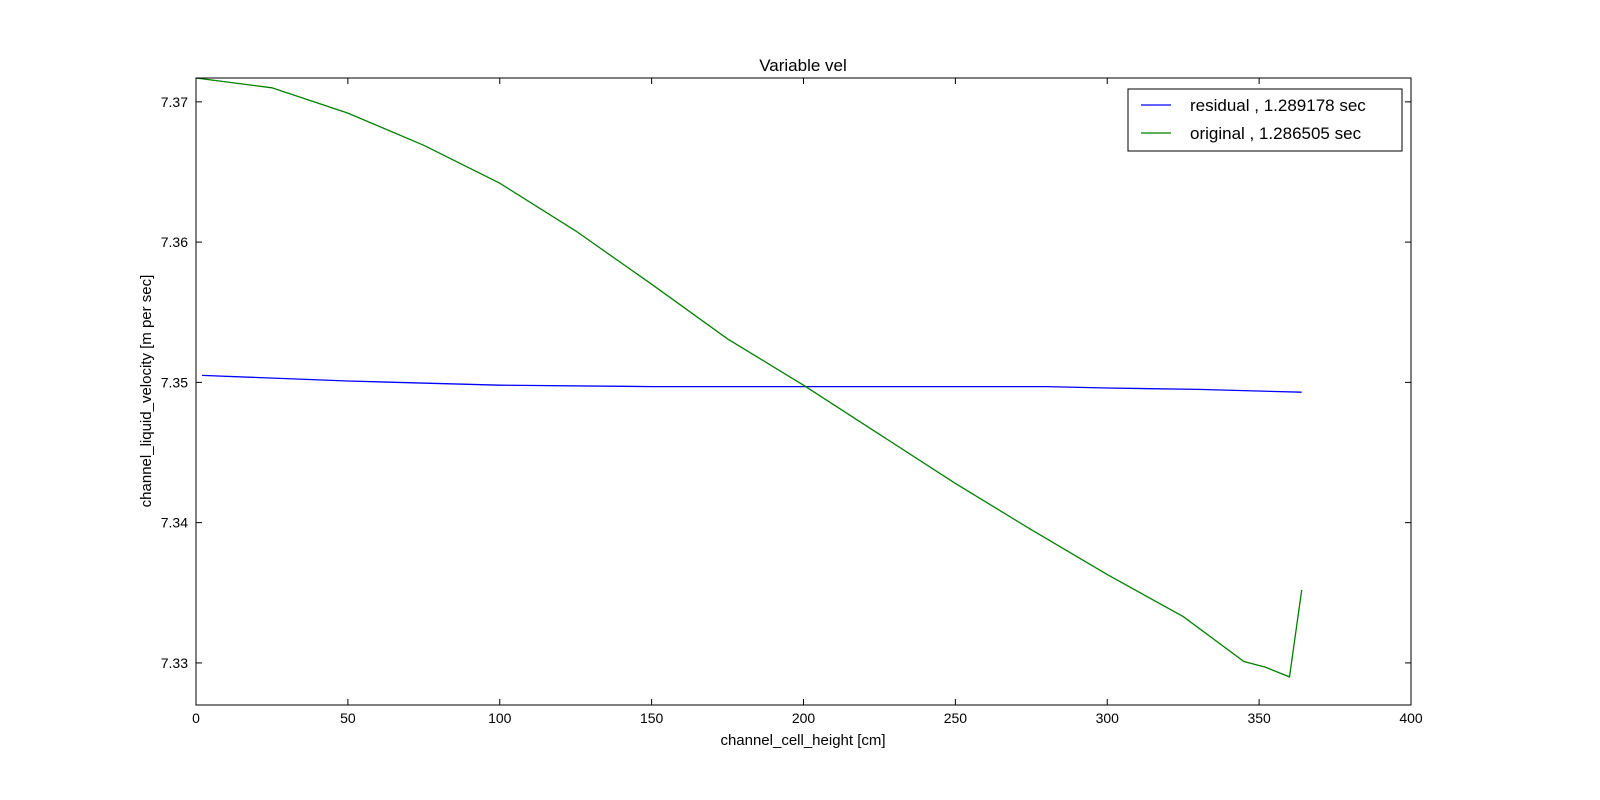  I want to click on legend-box, so click(1265, 120).